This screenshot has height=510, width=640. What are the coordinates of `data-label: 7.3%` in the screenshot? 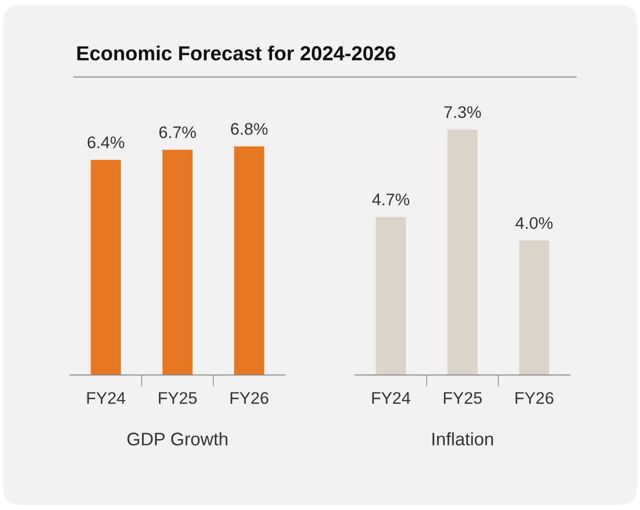 It's located at (462, 112).